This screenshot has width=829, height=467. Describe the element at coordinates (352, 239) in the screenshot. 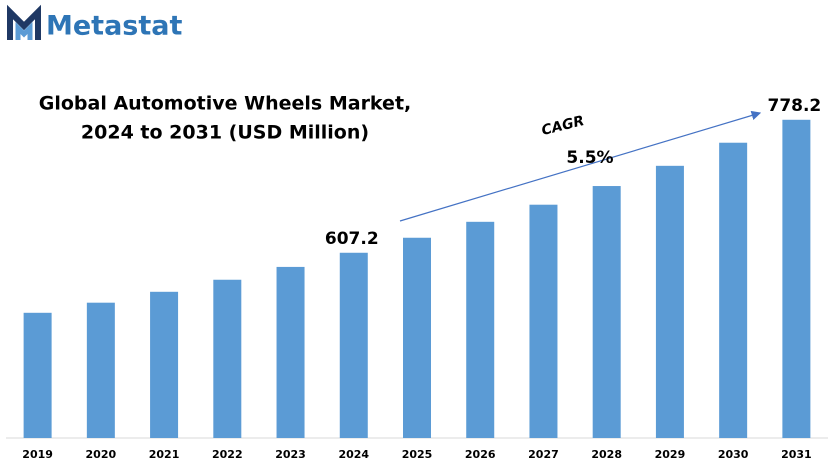

I see `data-label: 607.2` at that location.